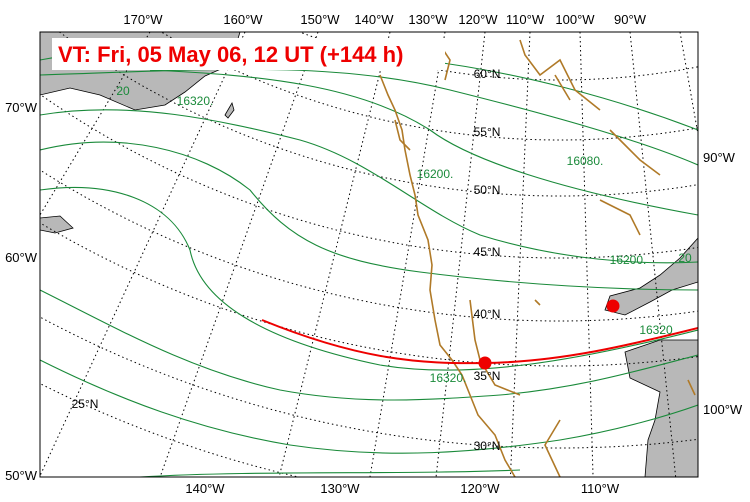  I want to click on title-box, so click(248, 54).